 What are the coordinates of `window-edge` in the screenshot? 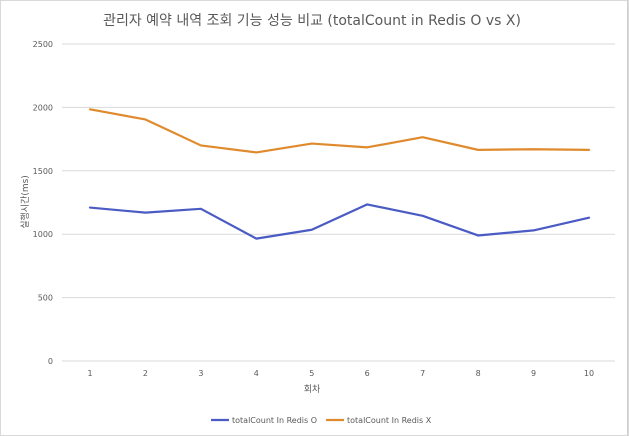 It's located at (627, 218).